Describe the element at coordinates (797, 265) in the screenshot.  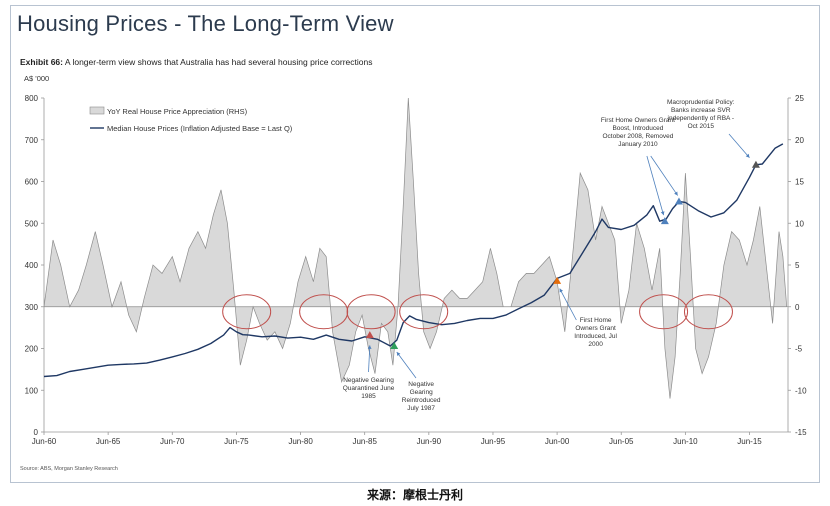
I see `y-tick-right-label: 5` at that location.